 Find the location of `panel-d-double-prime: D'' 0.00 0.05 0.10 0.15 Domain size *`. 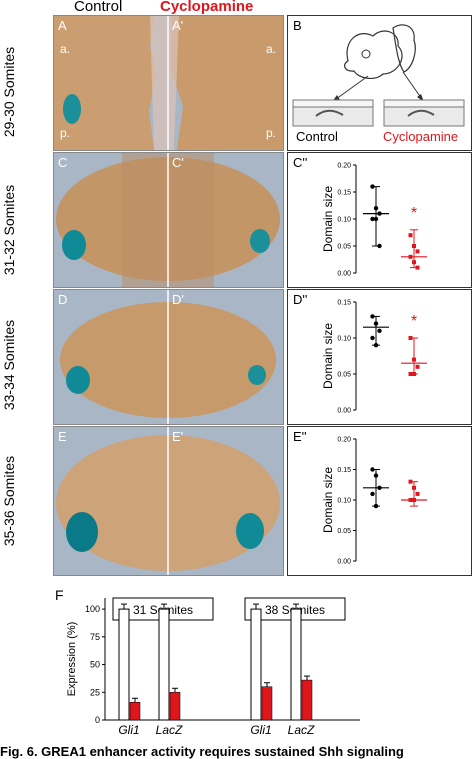

panel-d-double-prime: D'' 0.00 0.05 0.10 0.15 Domain size * is located at coordinates (379, 357).